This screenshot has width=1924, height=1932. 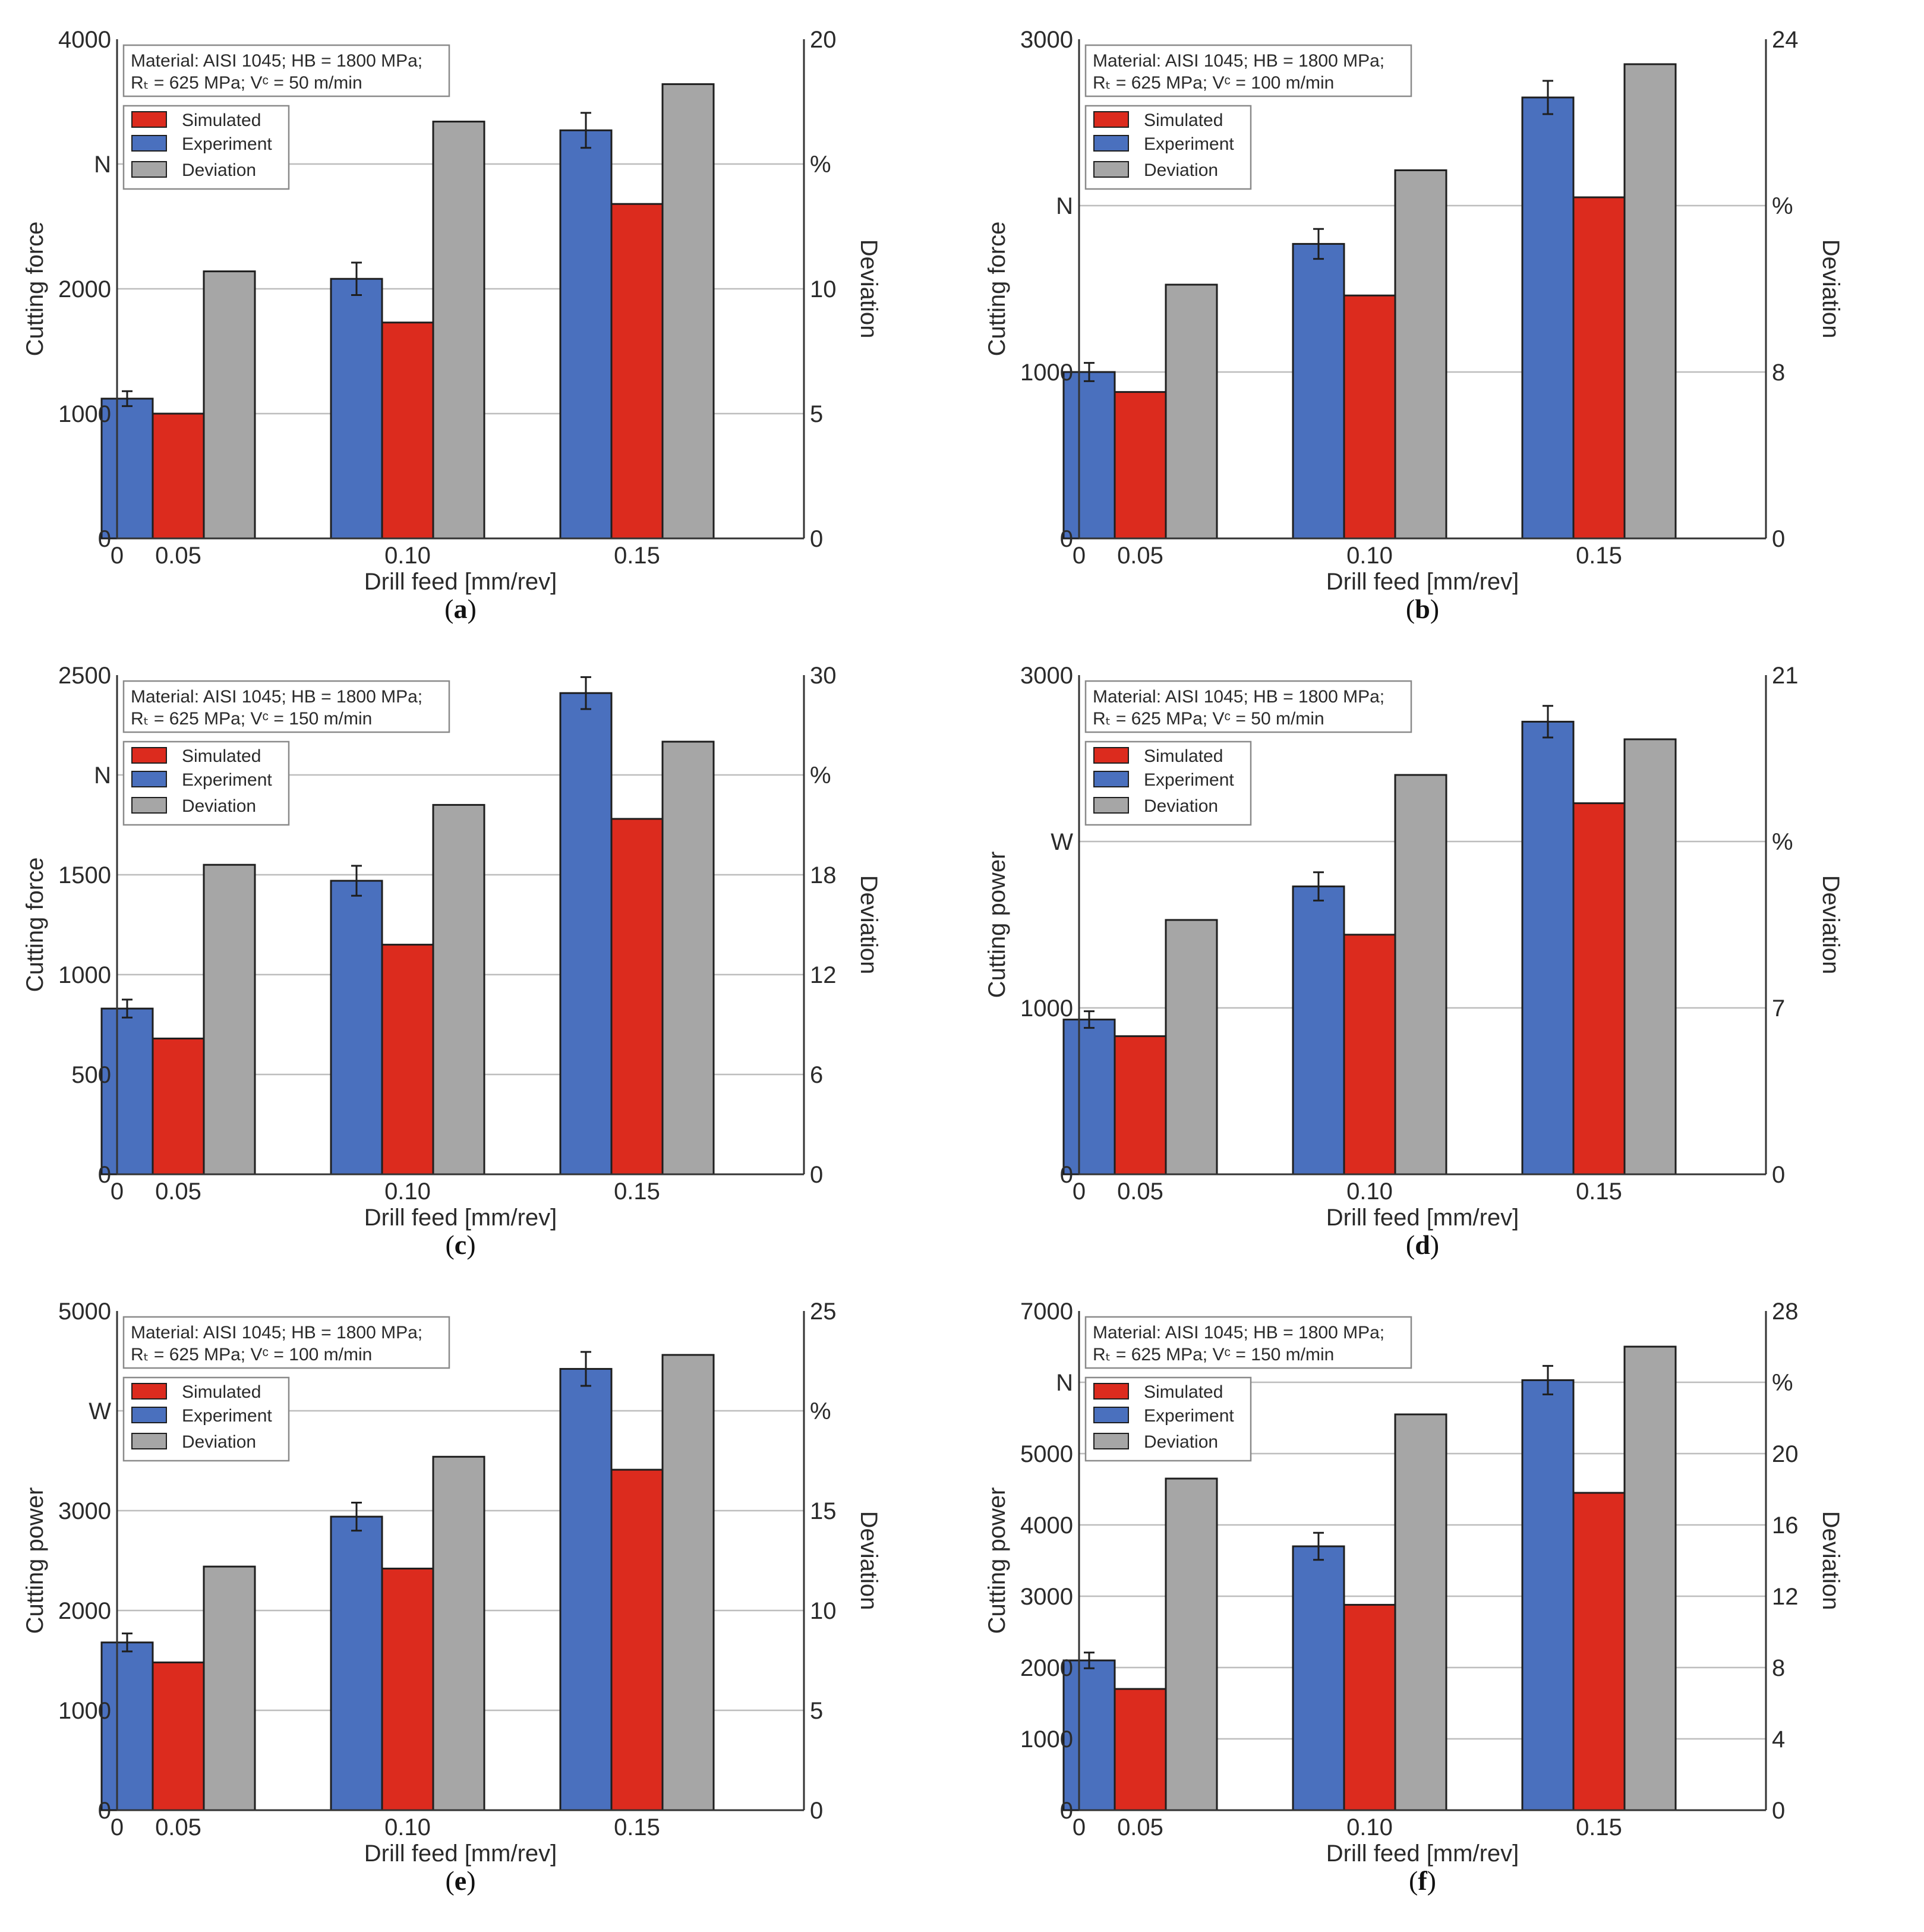 What do you see at coordinates (1778, 1668) in the screenshot?
I see `y2-tick-label: 8` at bounding box center [1778, 1668].